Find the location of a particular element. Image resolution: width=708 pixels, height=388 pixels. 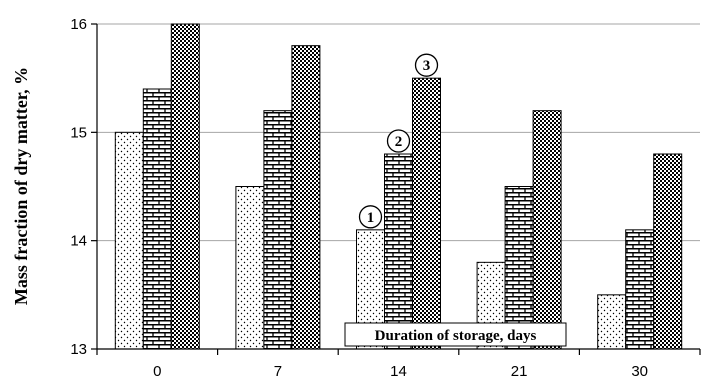

bar-series2-day21 is located at coordinates (519, 268).